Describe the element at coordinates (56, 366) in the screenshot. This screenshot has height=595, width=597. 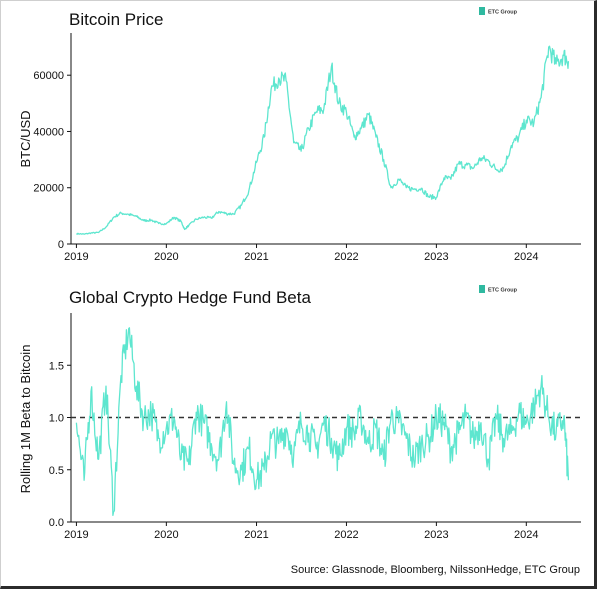
I see `y-tick-label: 1.5` at that location.